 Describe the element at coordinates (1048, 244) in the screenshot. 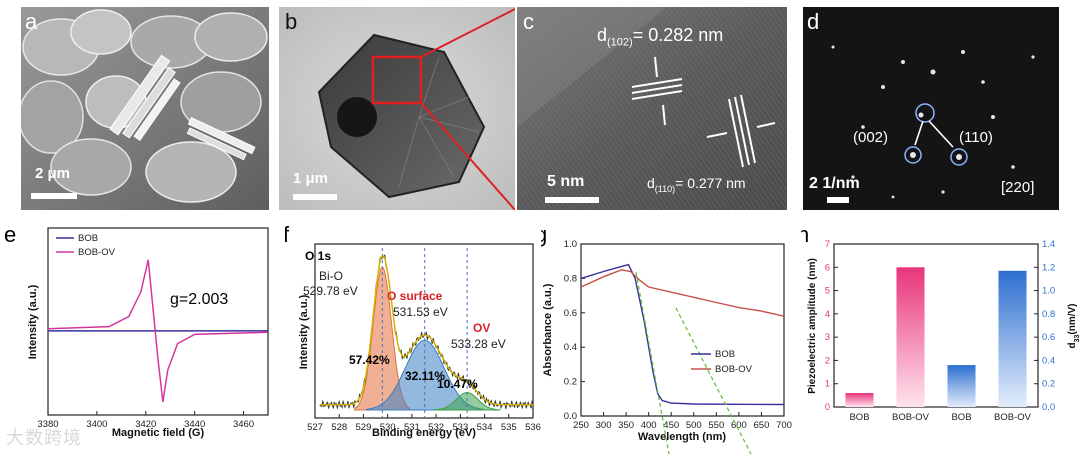

I see `y-tick-label-right: 1.4` at that location.